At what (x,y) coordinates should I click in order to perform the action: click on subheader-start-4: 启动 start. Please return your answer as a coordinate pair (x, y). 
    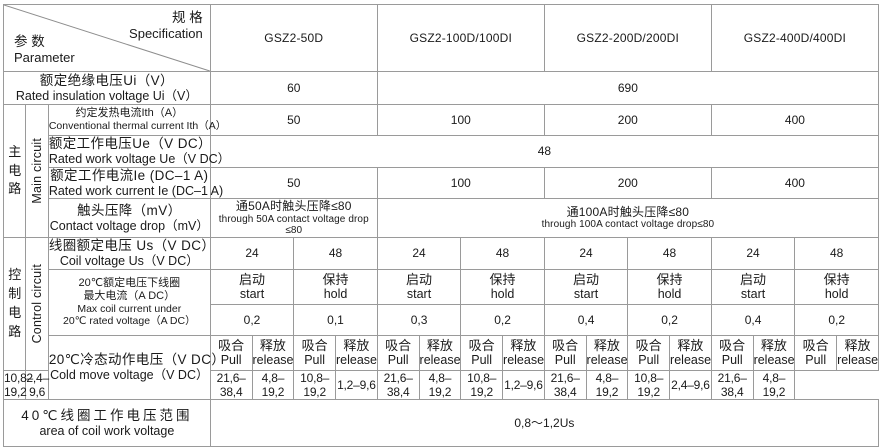
    Looking at the image, I should click on (753, 286).